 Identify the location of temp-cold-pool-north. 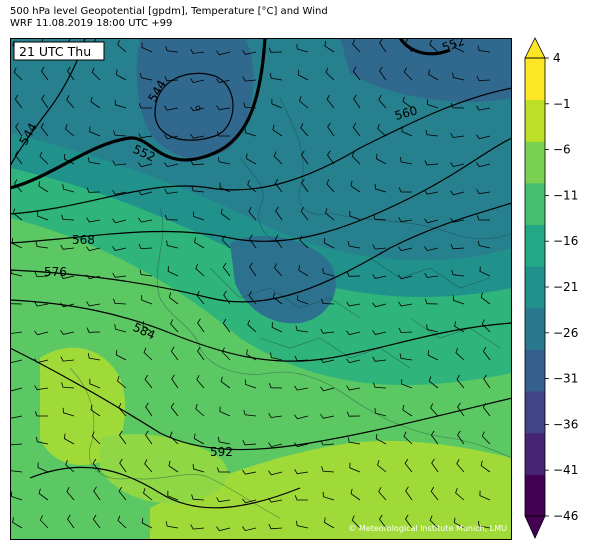
(195, 98).